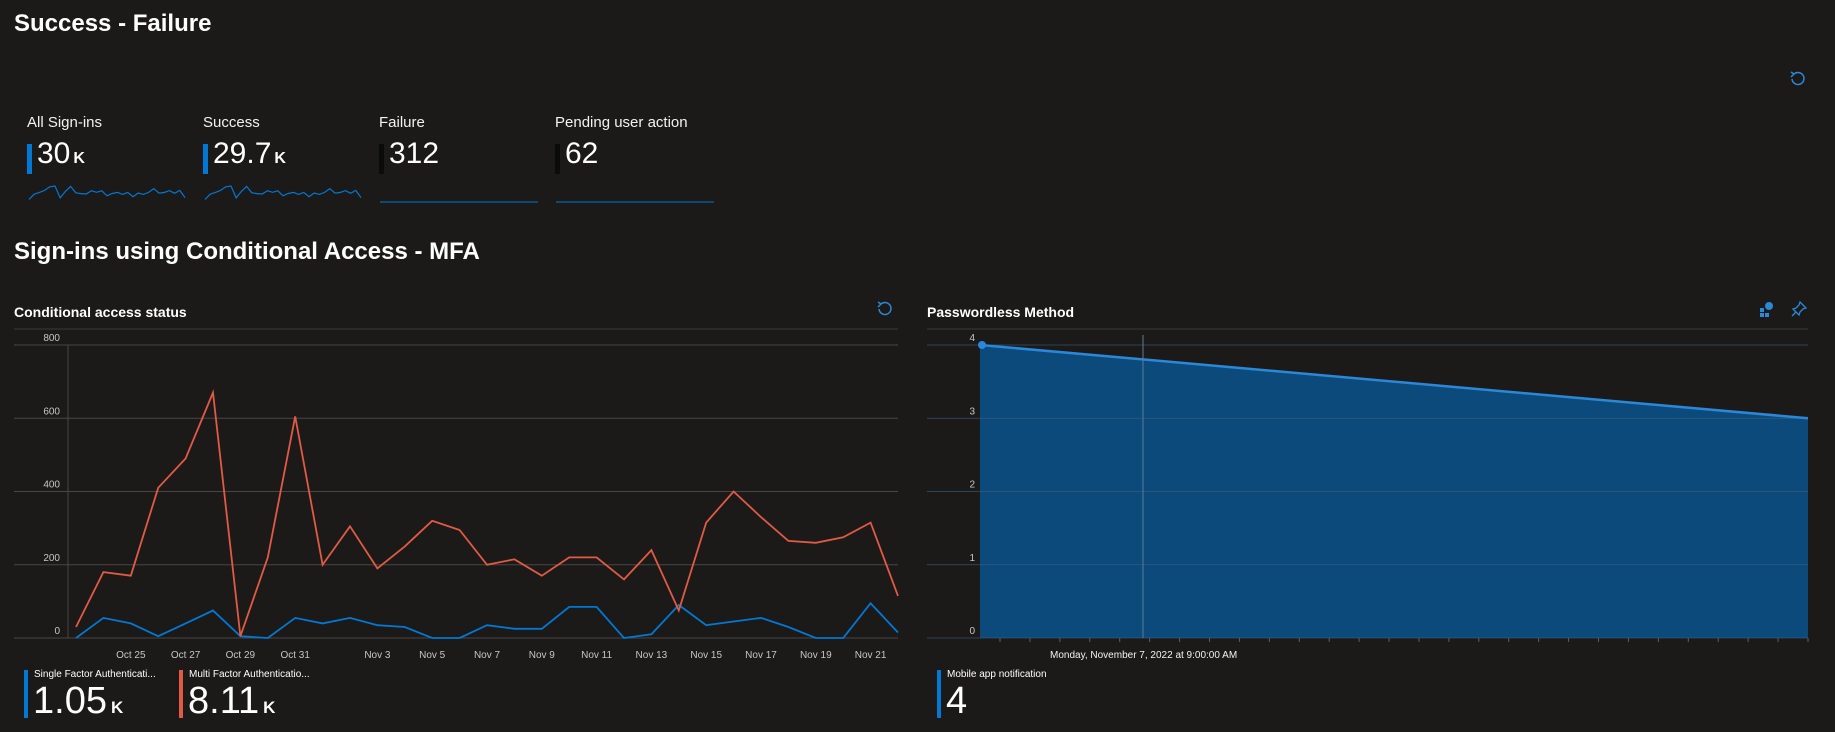  What do you see at coordinates (241, 655) in the screenshot?
I see `x-tick-label: Oct 29` at bounding box center [241, 655].